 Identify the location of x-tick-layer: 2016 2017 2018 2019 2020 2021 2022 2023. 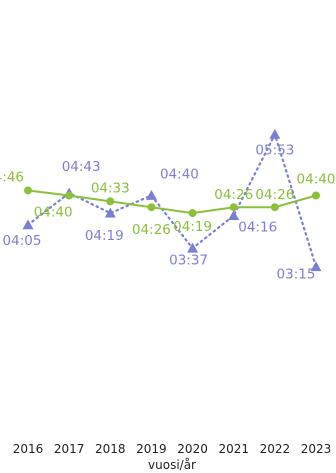
(172, 449).